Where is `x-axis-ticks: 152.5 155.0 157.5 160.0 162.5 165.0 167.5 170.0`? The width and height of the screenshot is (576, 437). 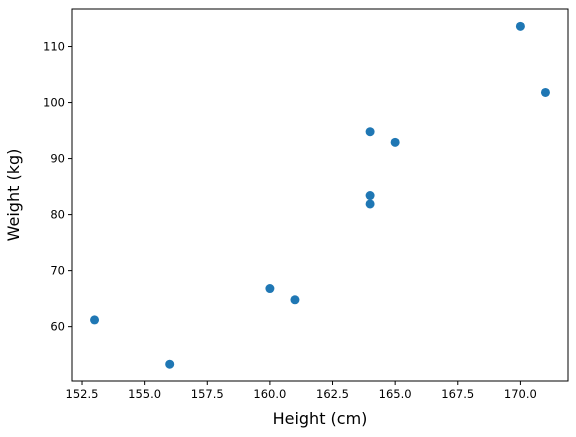
x-axis-ticks: 152.5 155.0 157.5 160.0 162.5 165.0 167.5 170.0 is located at coordinates (301, 391).